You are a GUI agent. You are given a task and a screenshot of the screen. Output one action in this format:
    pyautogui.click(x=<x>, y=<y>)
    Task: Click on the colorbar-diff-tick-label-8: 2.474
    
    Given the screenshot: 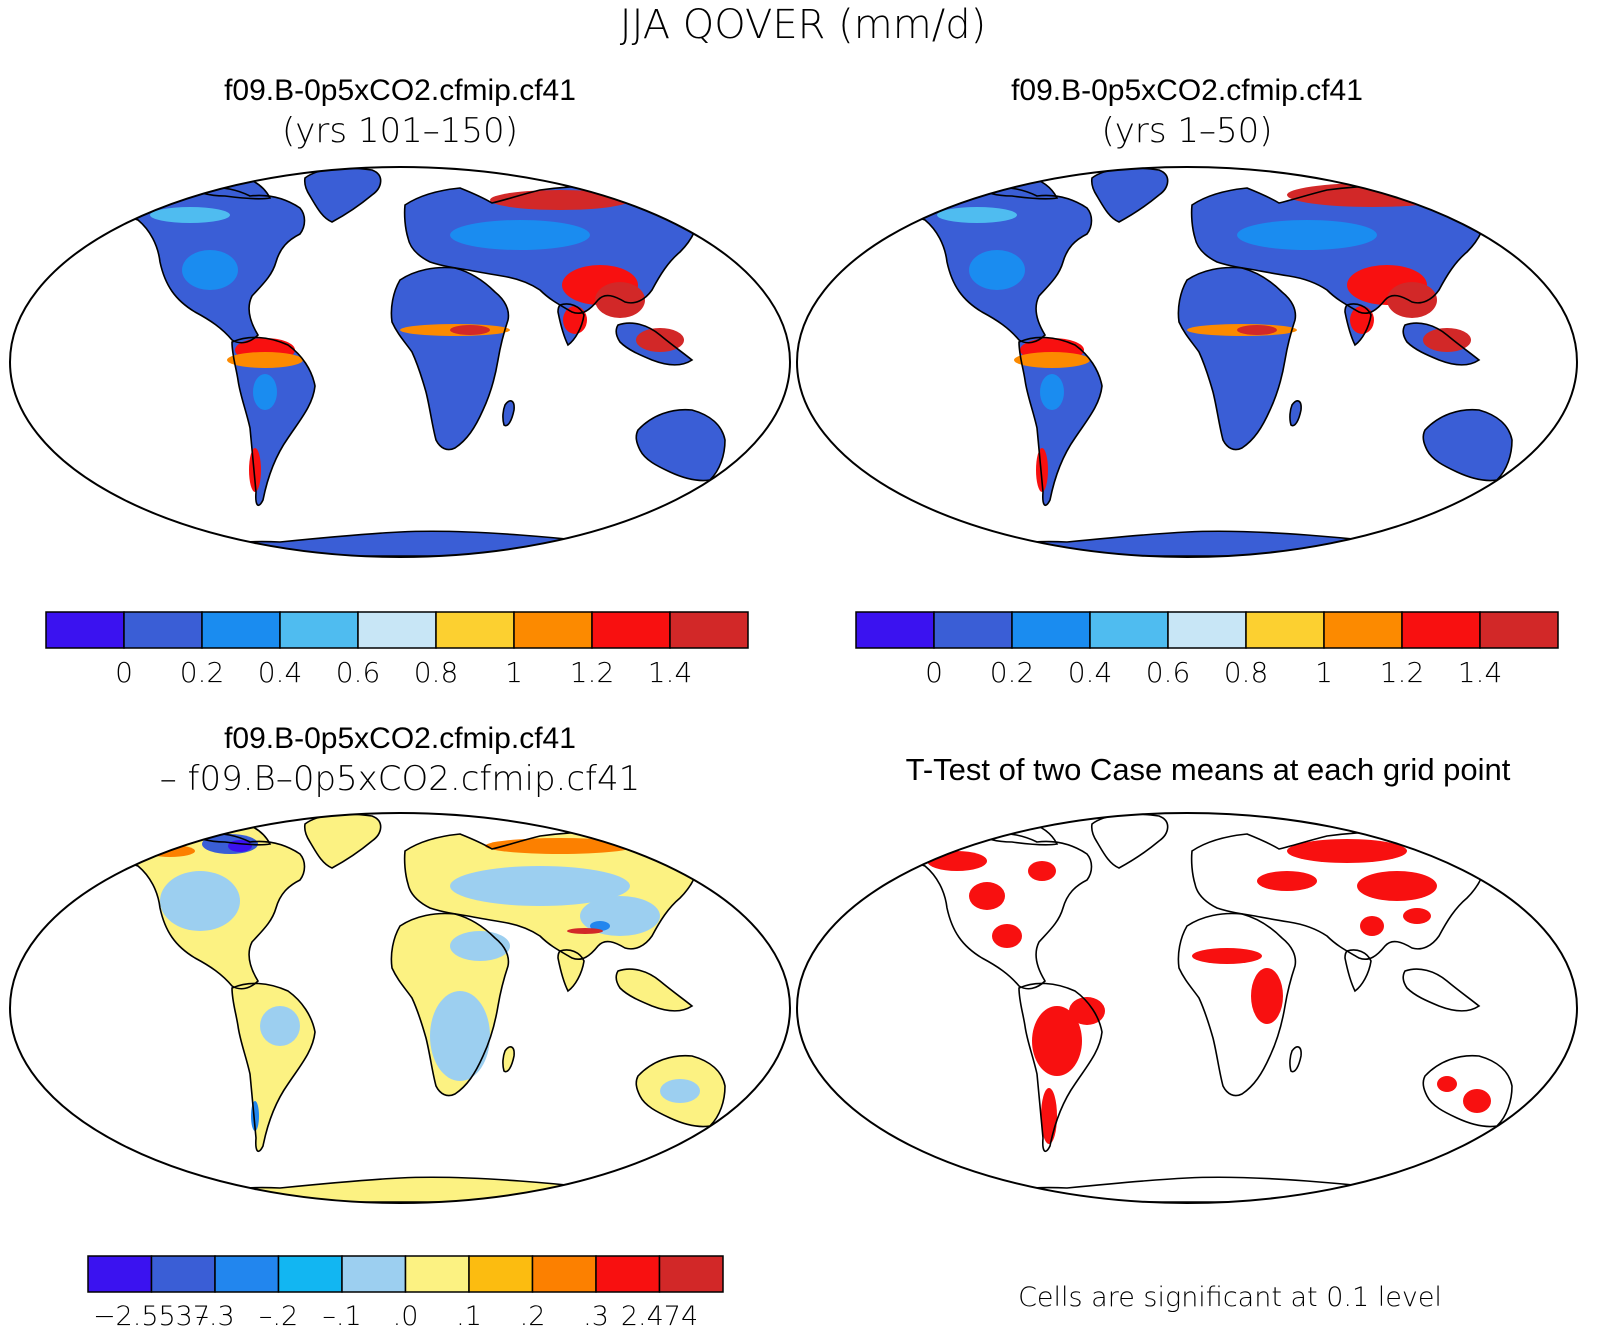 What is the action you would take?
    pyautogui.click(x=659, y=1314)
    